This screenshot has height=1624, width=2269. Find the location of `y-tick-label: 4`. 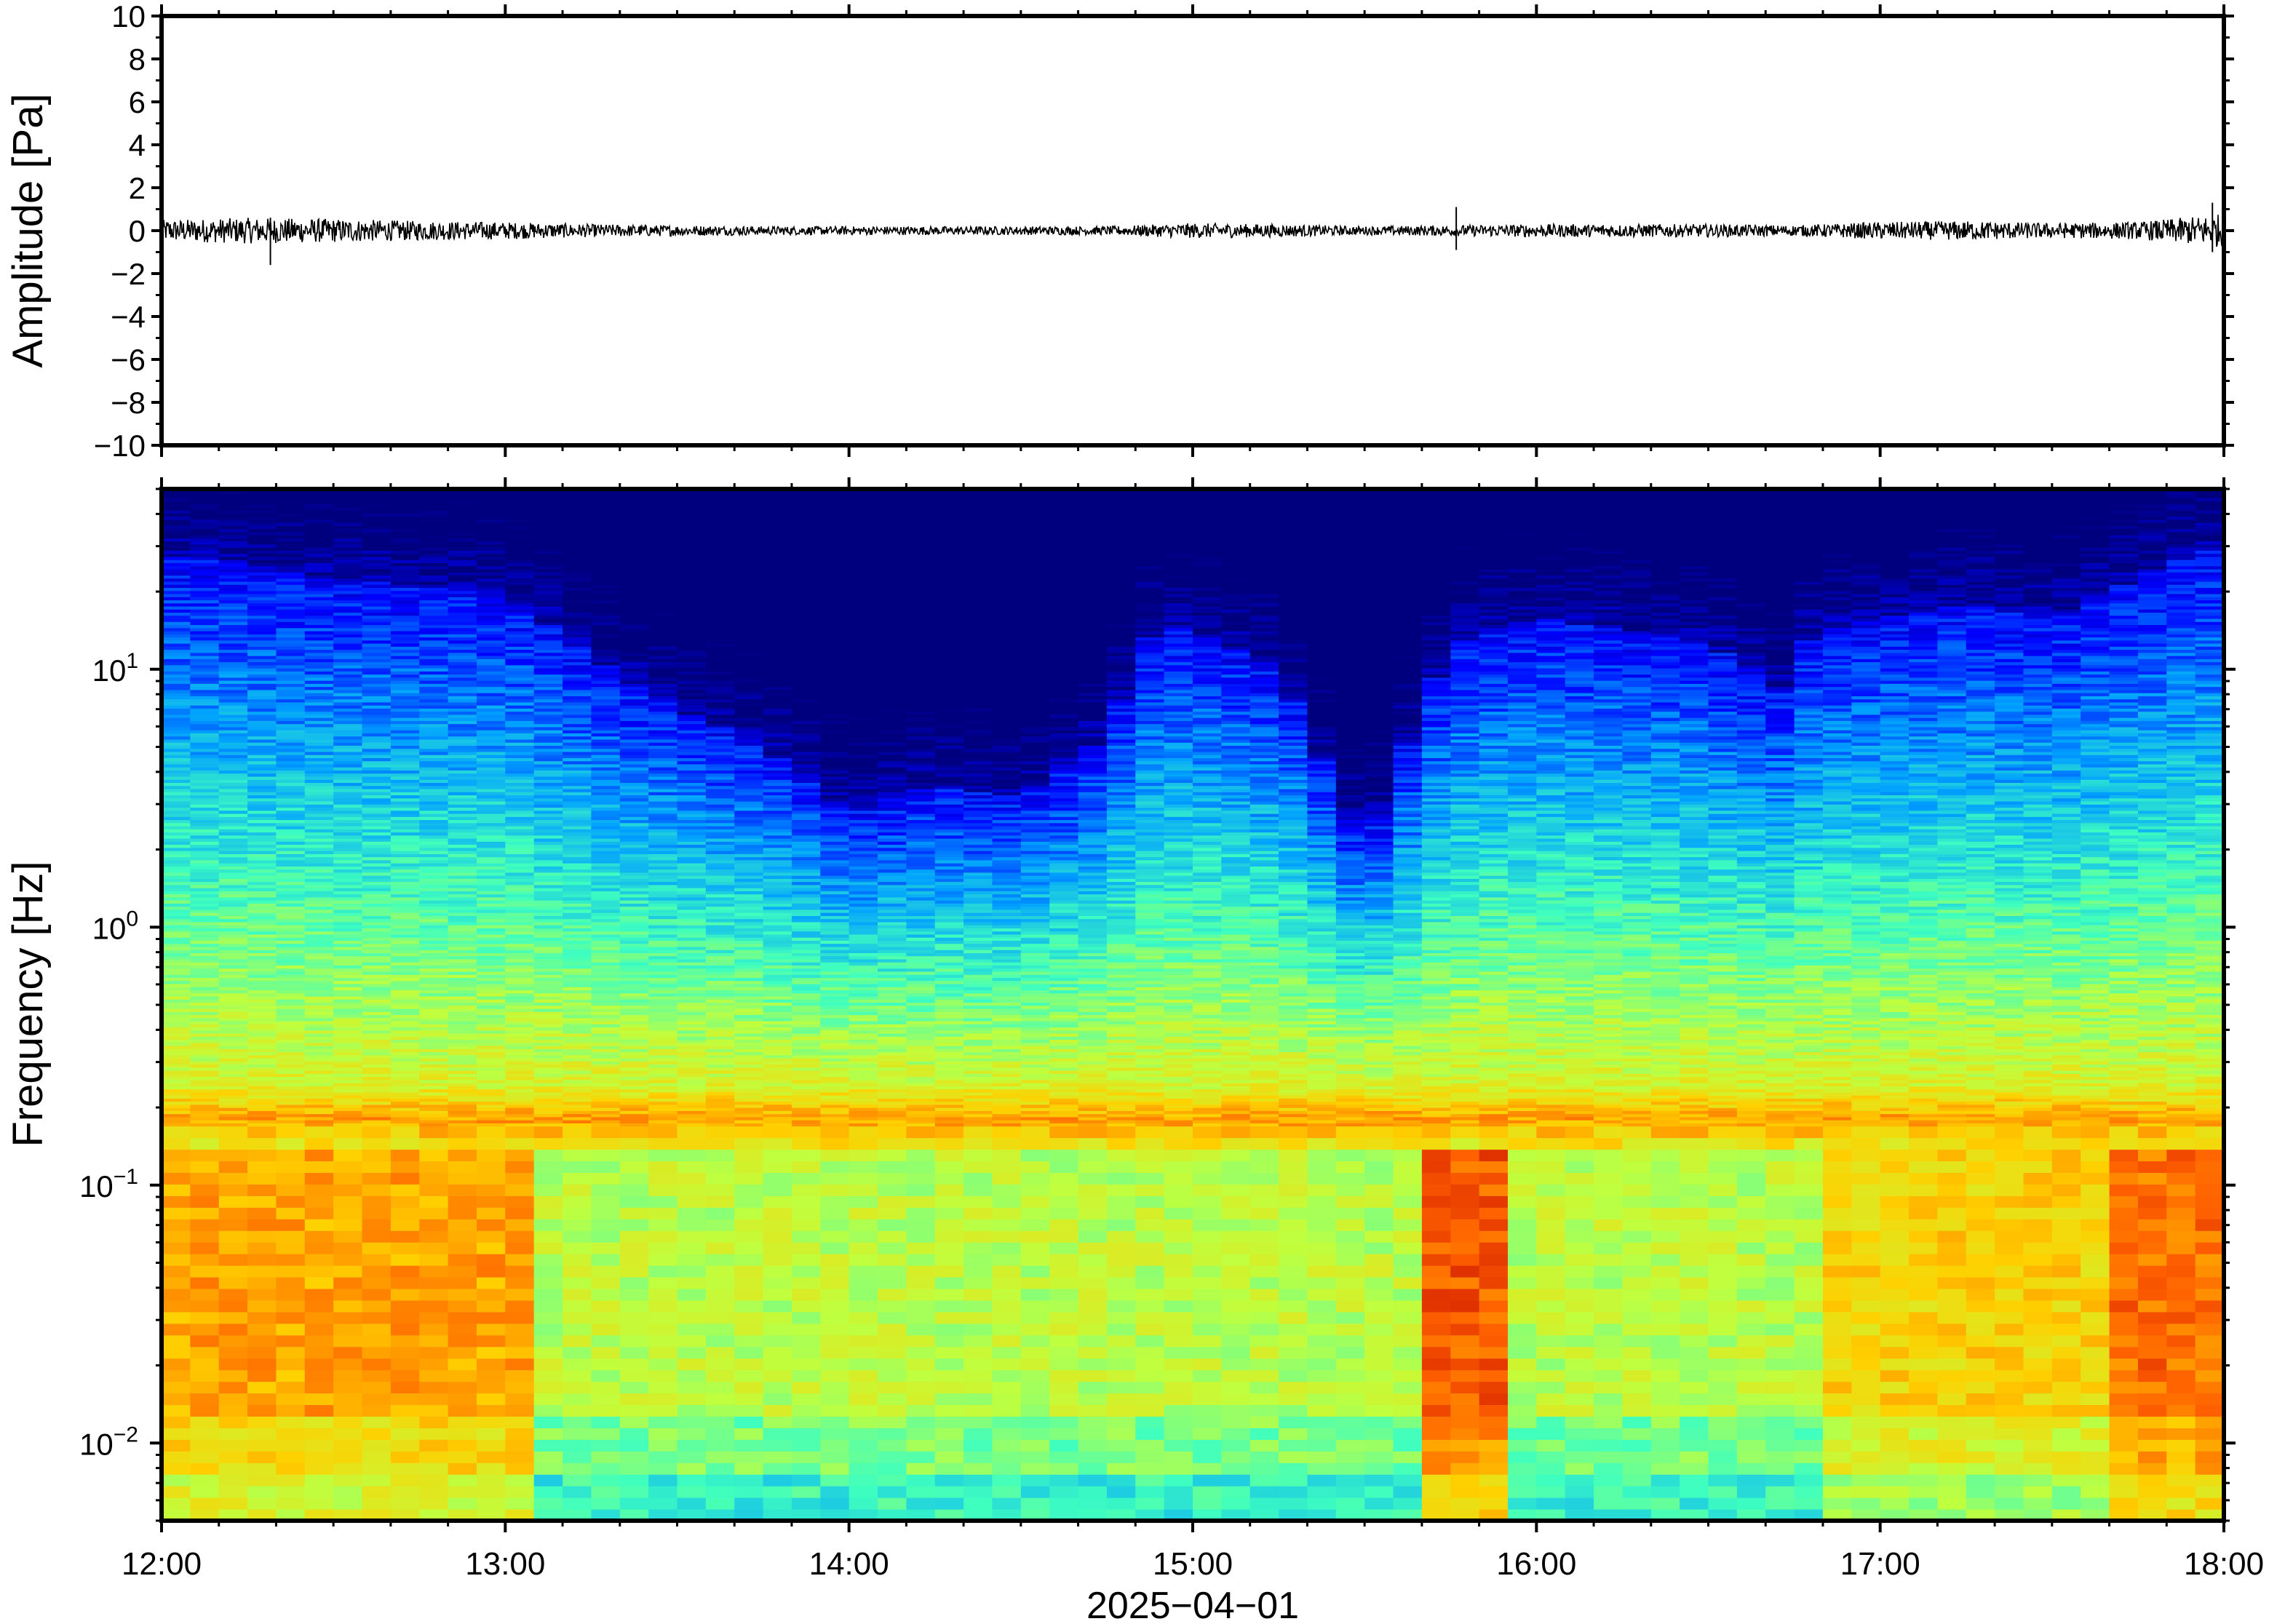

y-tick-label: 4 is located at coordinates (137, 145).